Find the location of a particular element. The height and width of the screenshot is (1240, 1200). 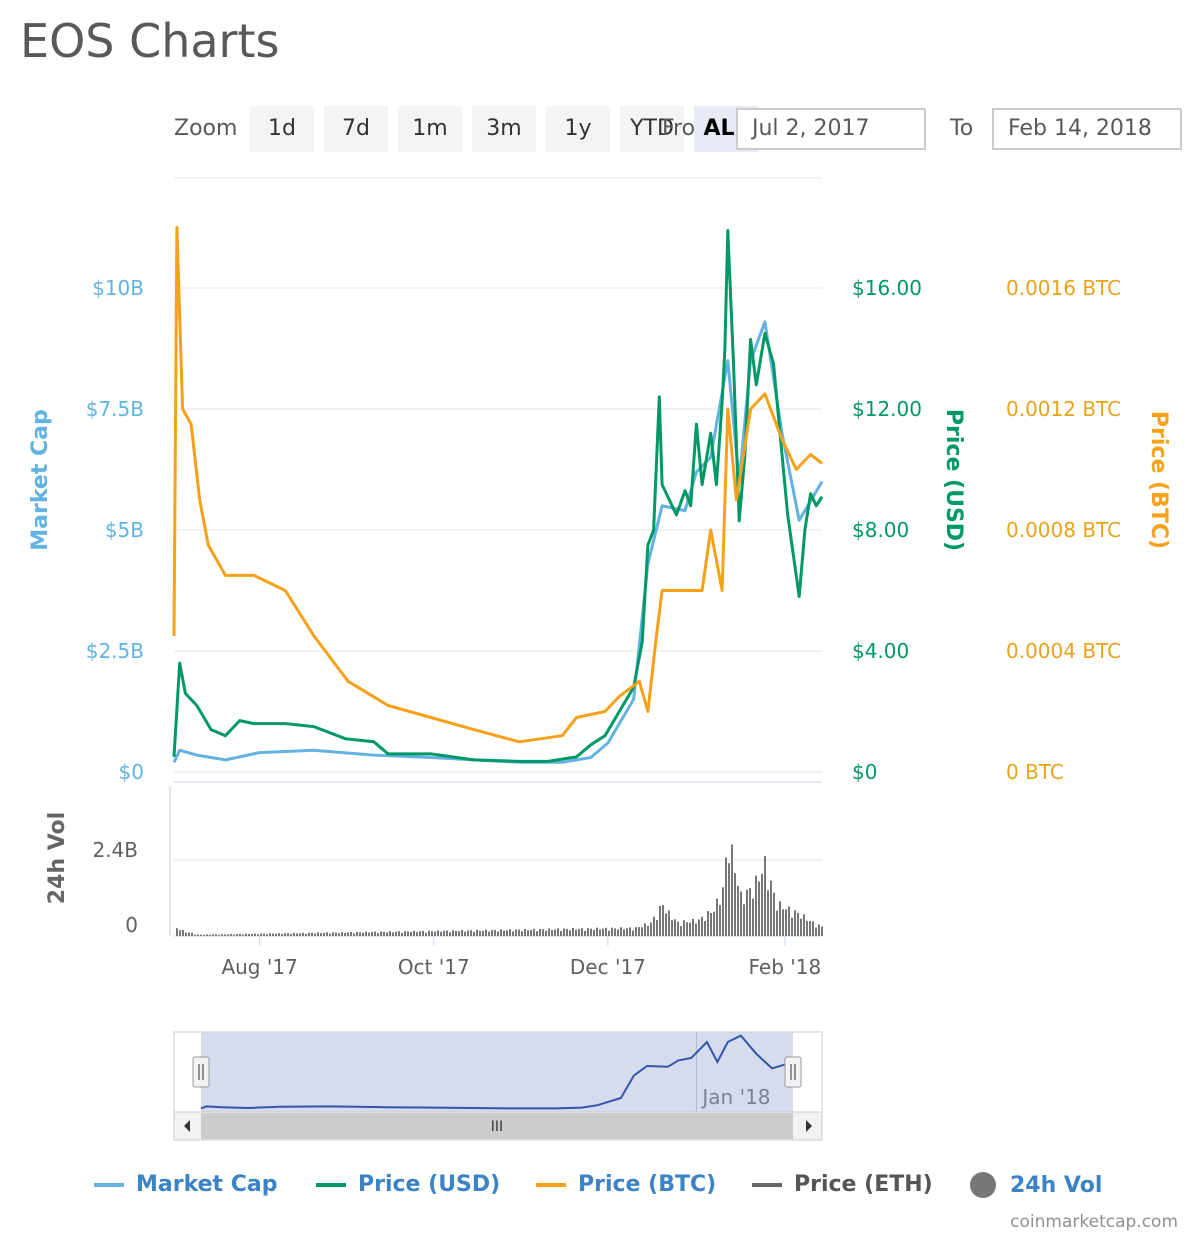

legend-item: Price (USD) is located at coordinates (408, 1184).